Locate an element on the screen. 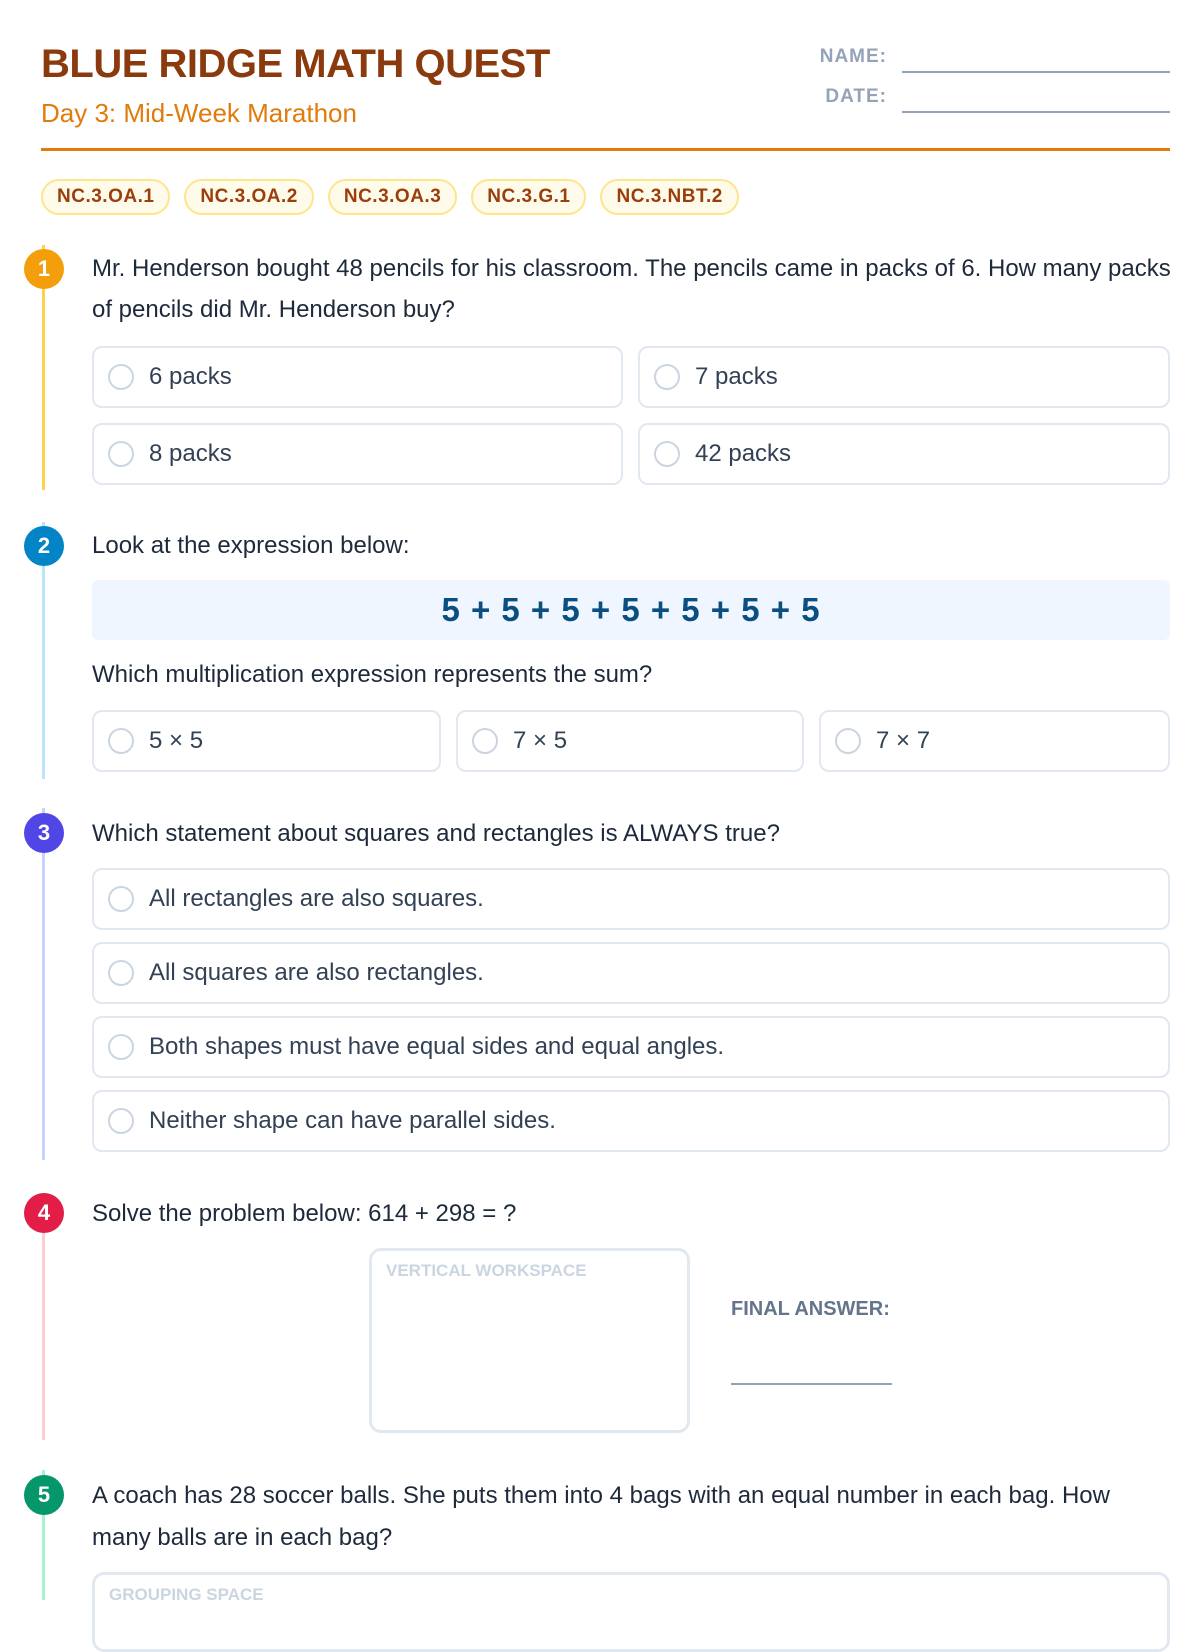 This screenshot has width=1200, height=1652. workspace-label: GROUPING SPACE is located at coordinates (186, 1594).